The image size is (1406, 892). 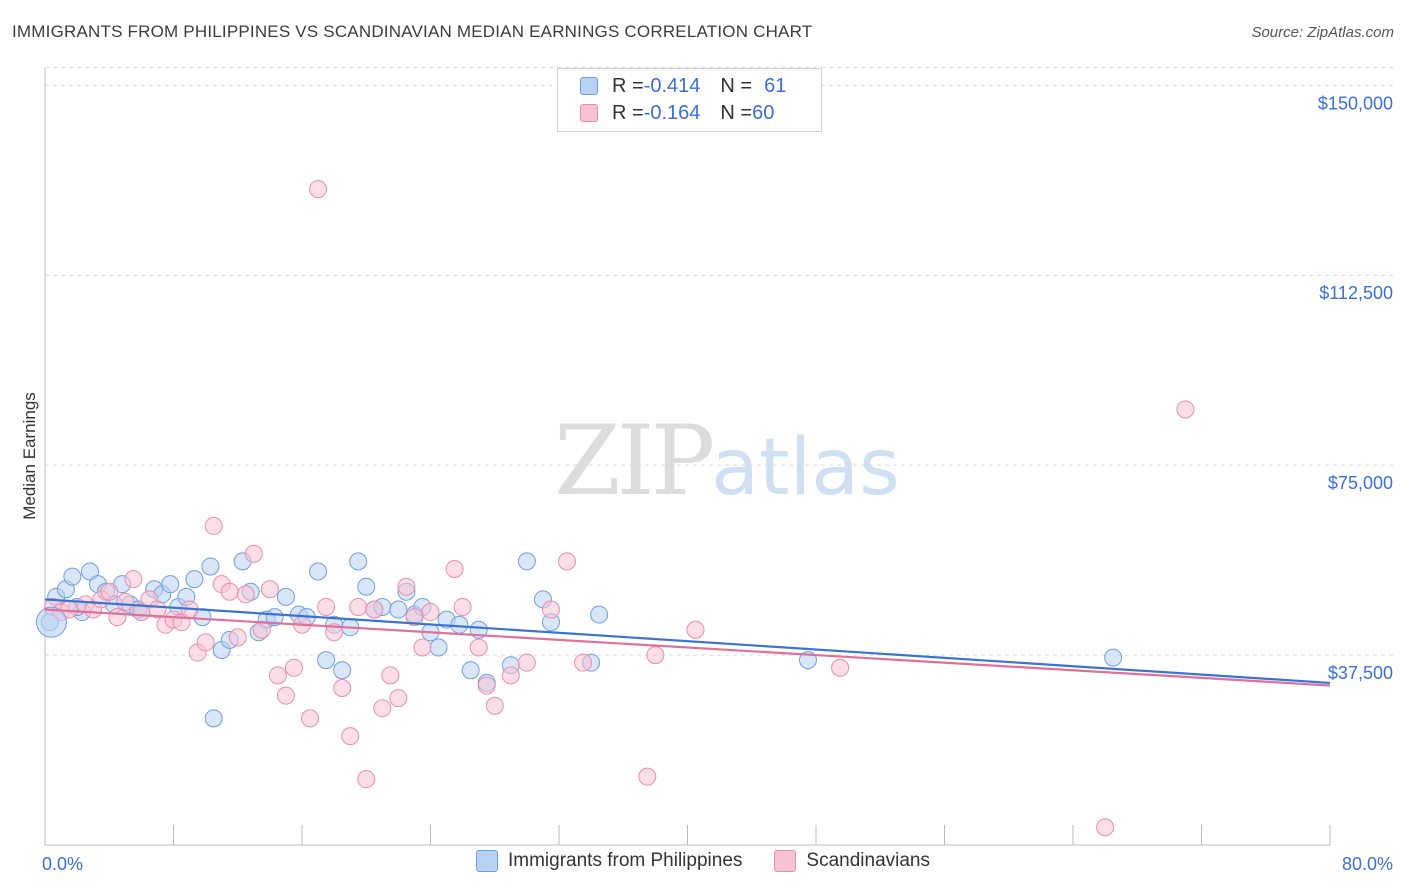 What do you see at coordinates (868, 860) in the screenshot?
I see `legend-label: Scandinavians` at bounding box center [868, 860].